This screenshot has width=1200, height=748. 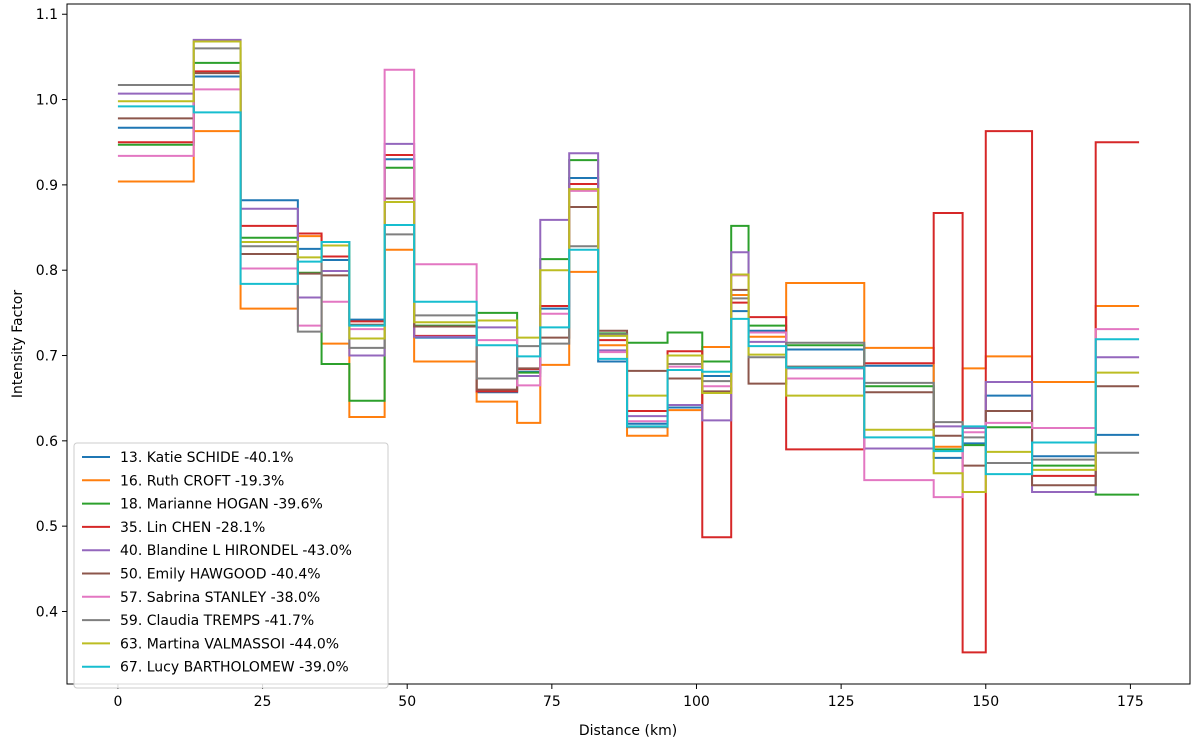 I want to click on legend-label: 13. Katie SCHIDE -40.1%, so click(x=207, y=458).